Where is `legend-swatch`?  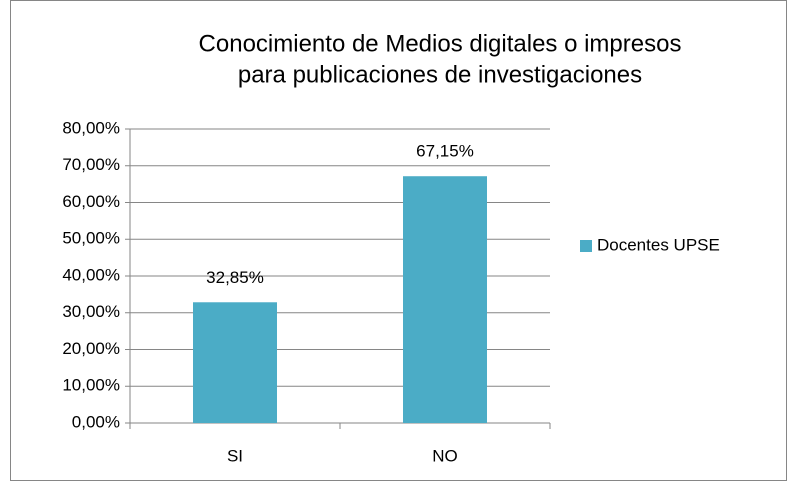 legend-swatch is located at coordinates (586, 246).